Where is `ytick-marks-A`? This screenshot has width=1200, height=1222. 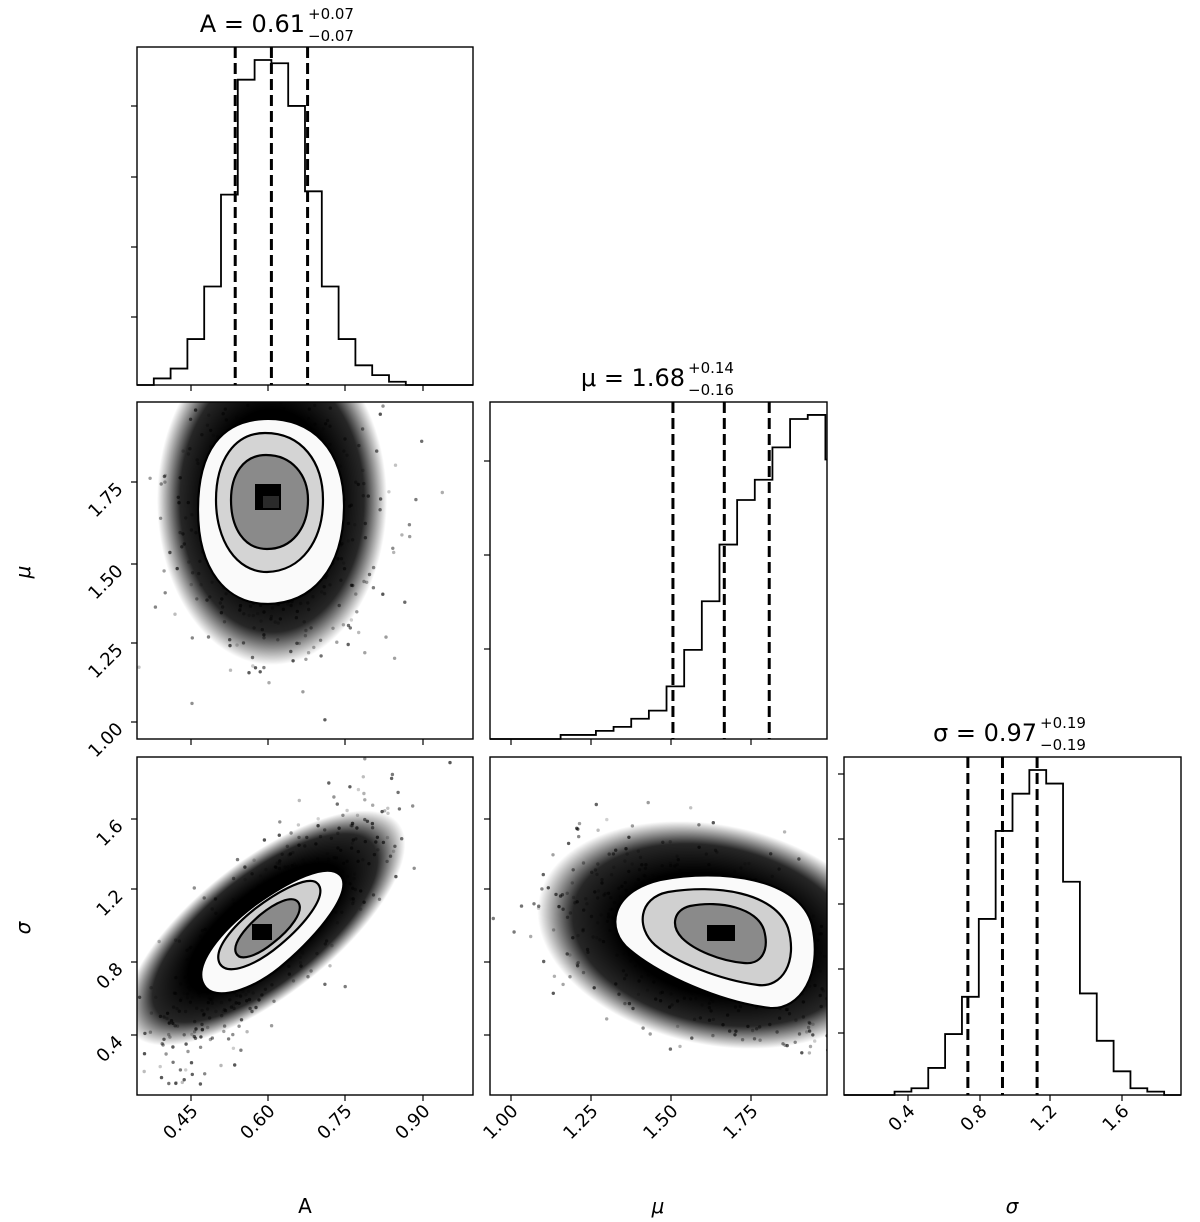
ytick-marks-A is located at coordinates (134, 211).